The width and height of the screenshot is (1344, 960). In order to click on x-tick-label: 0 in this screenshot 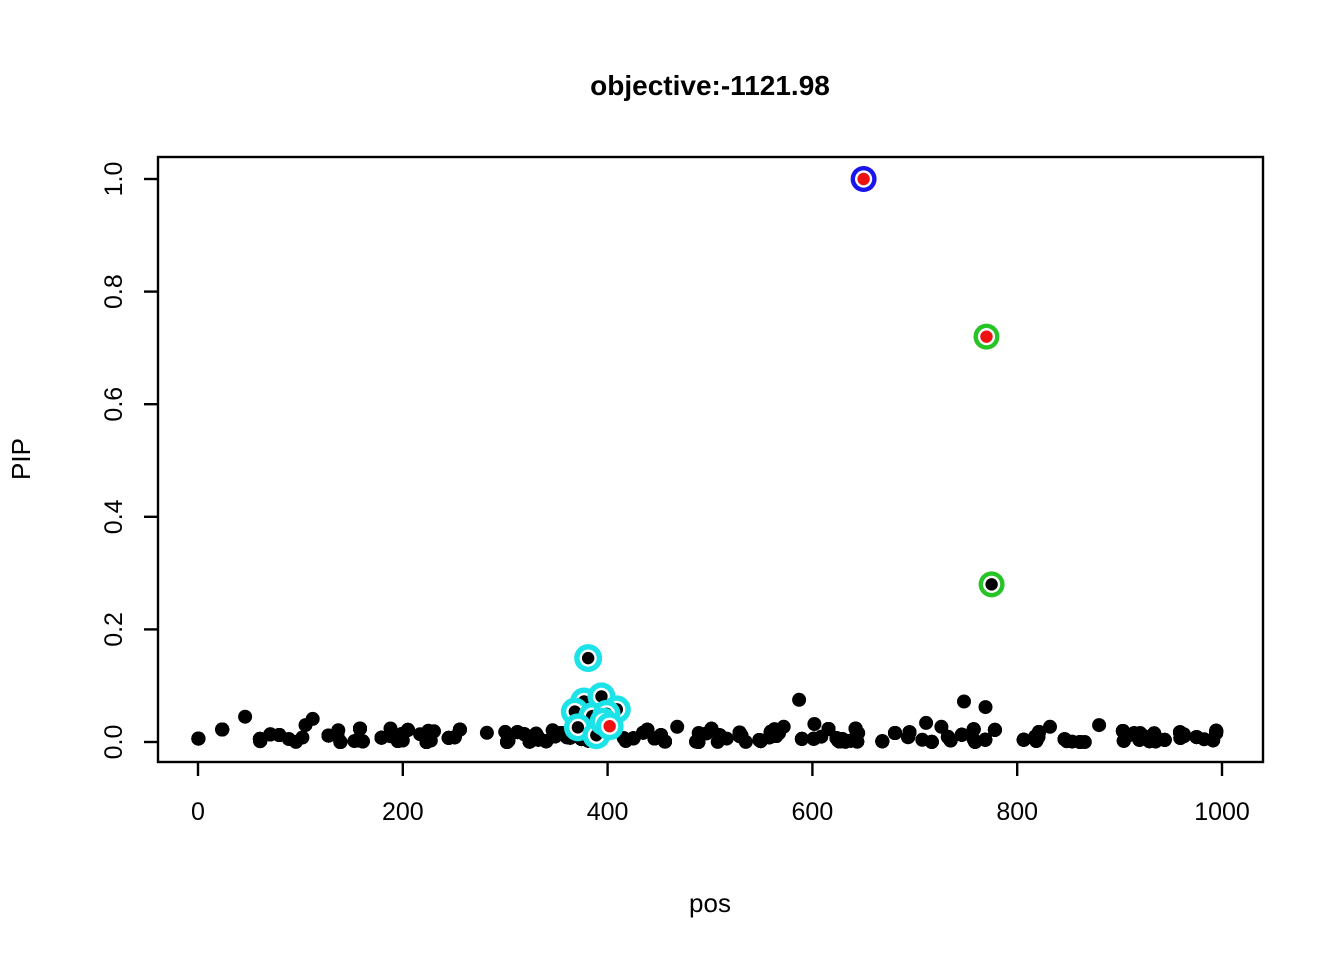, I will do `click(198, 812)`.